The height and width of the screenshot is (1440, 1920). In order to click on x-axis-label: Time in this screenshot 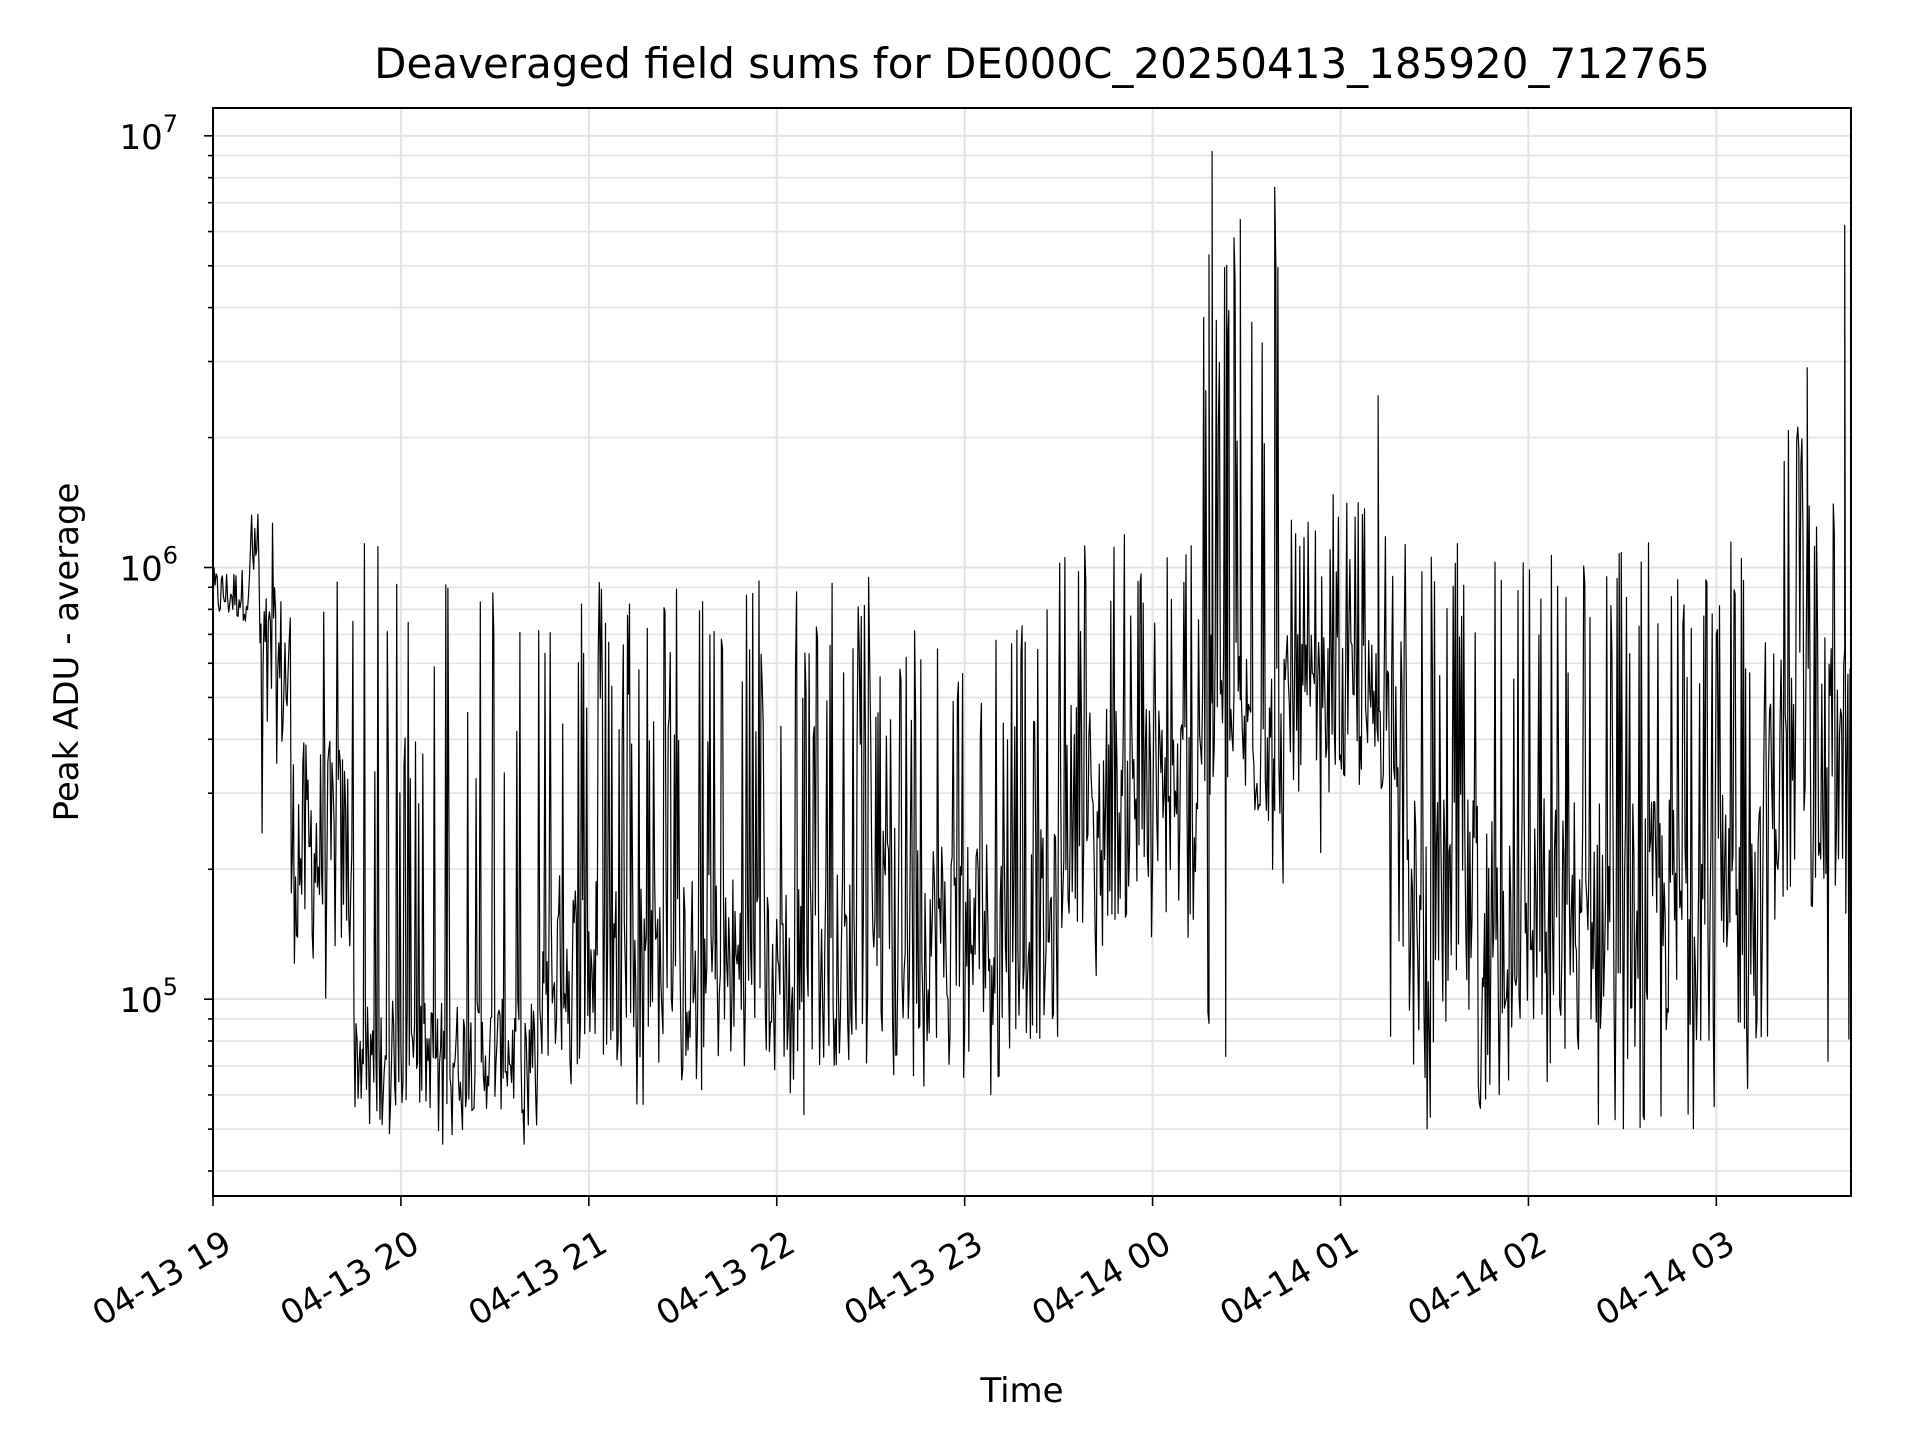, I will do `click(1021, 1391)`.